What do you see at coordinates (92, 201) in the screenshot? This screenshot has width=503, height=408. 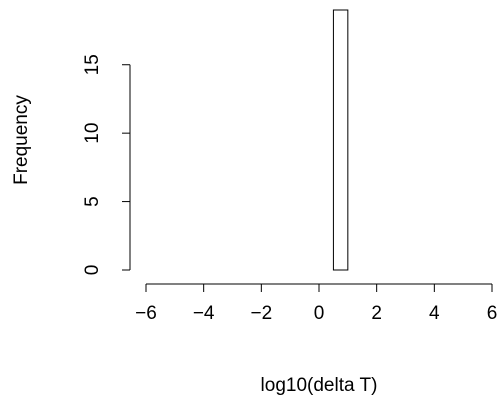 I see `y-tick-label: 5` at bounding box center [92, 201].